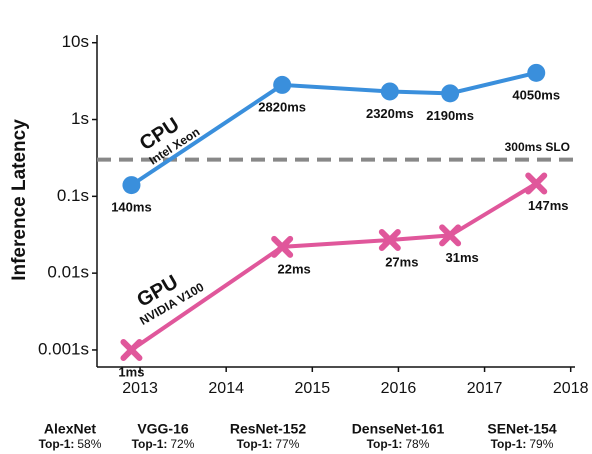 This screenshot has height=454, width=592. What do you see at coordinates (390, 113) in the screenshot?
I see `data-label: 2320ms` at bounding box center [390, 113].